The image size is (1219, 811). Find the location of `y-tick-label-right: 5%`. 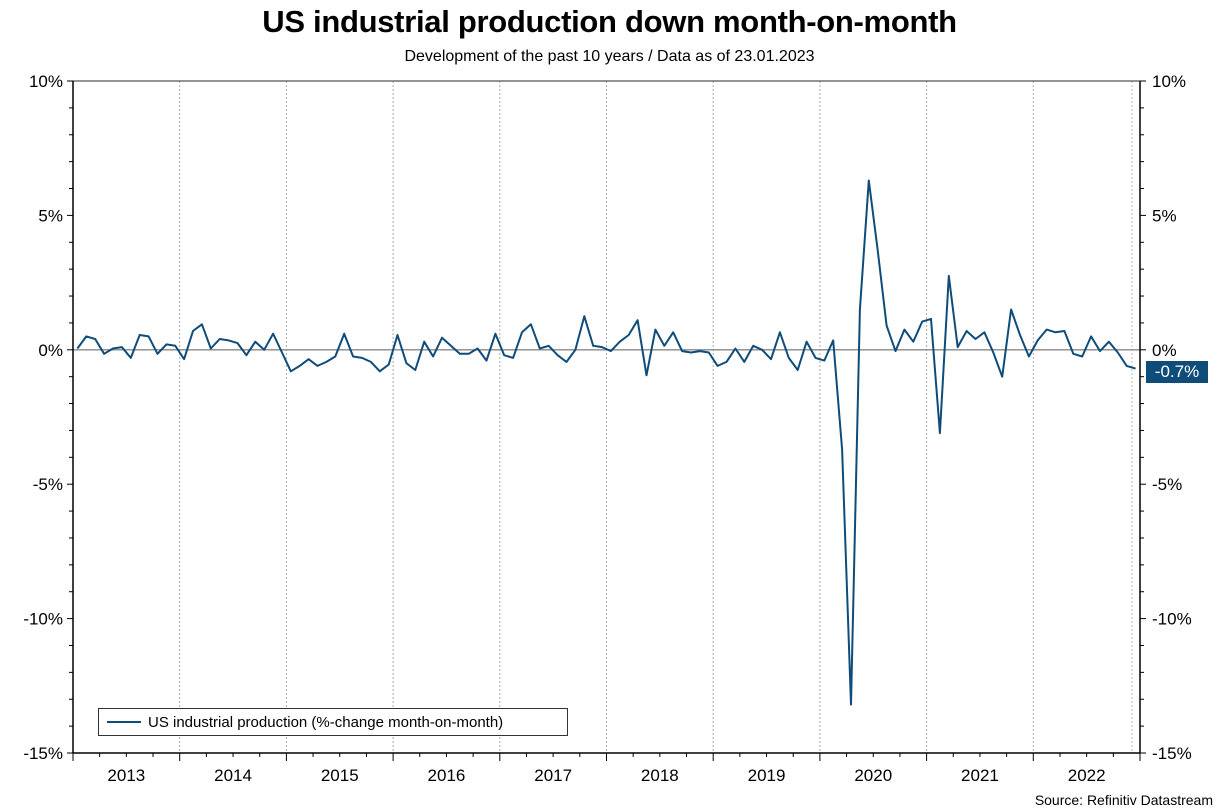

y-tick-label-right: 5% is located at coordinates (1164, 215).